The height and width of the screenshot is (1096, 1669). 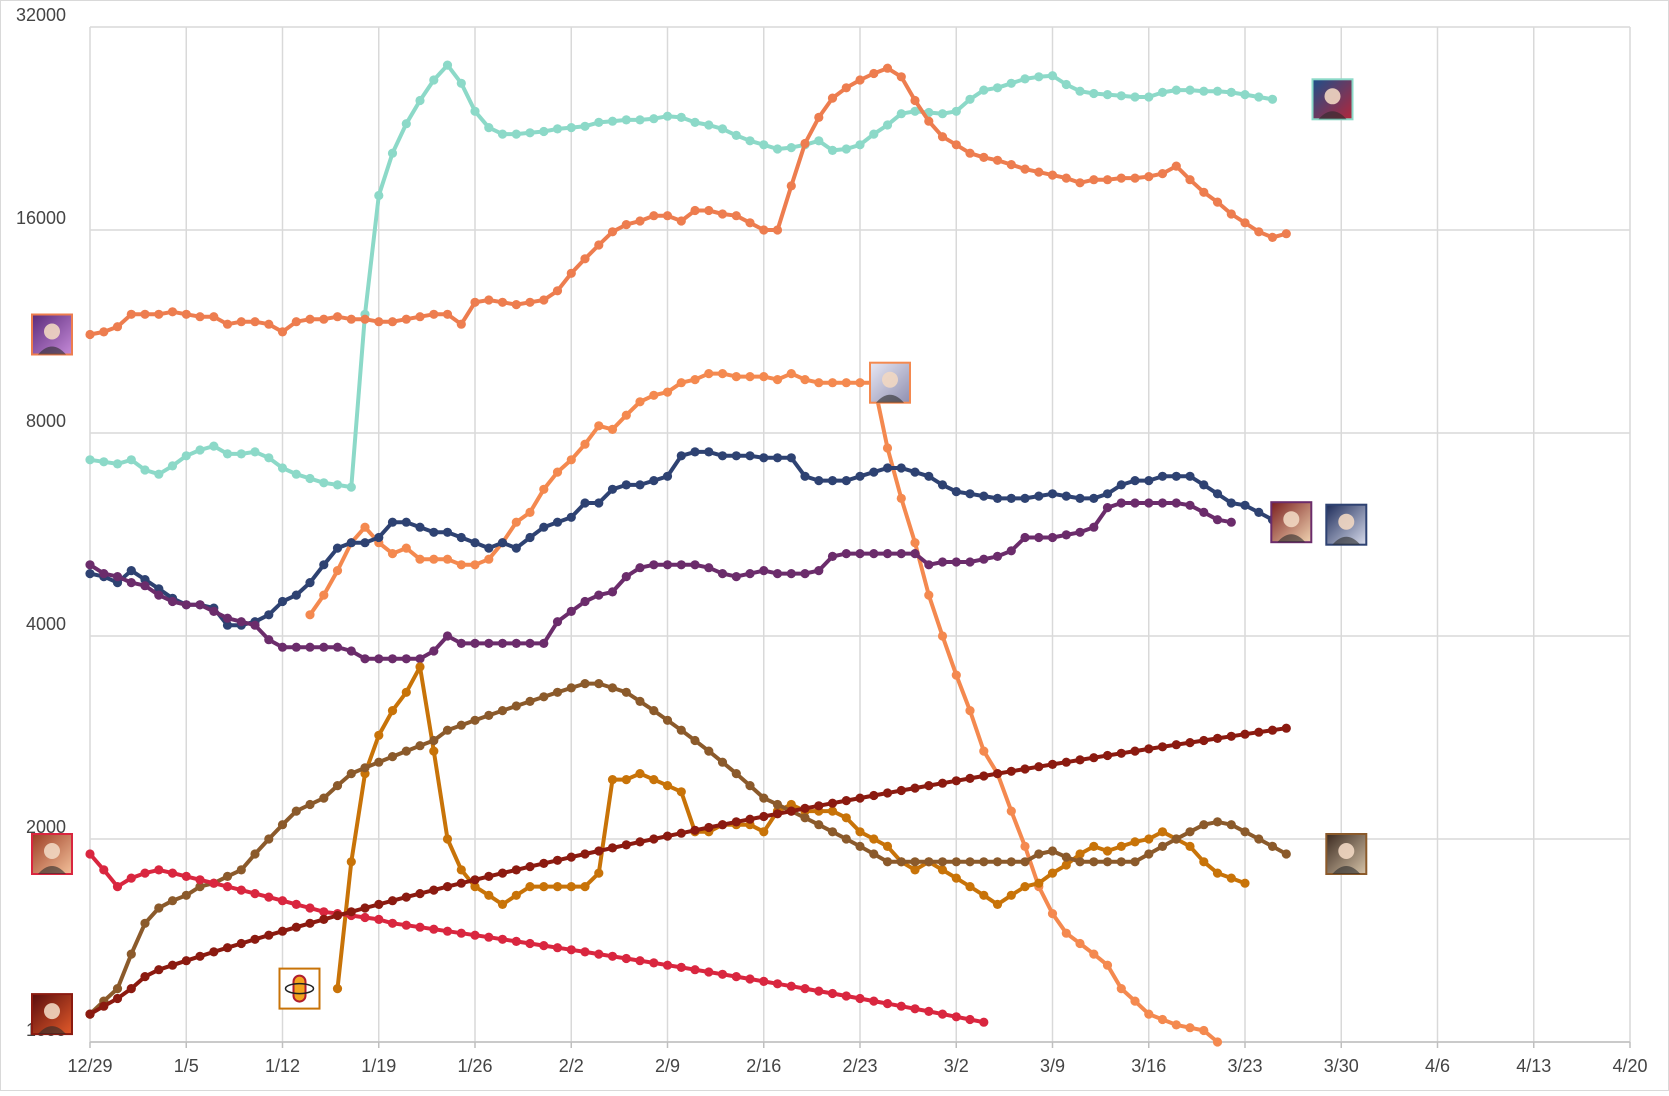 What do you see at coordinates (1346, 540) in the screenshot?
I see `icon-shoulders` at bounding box center [1346, 540].